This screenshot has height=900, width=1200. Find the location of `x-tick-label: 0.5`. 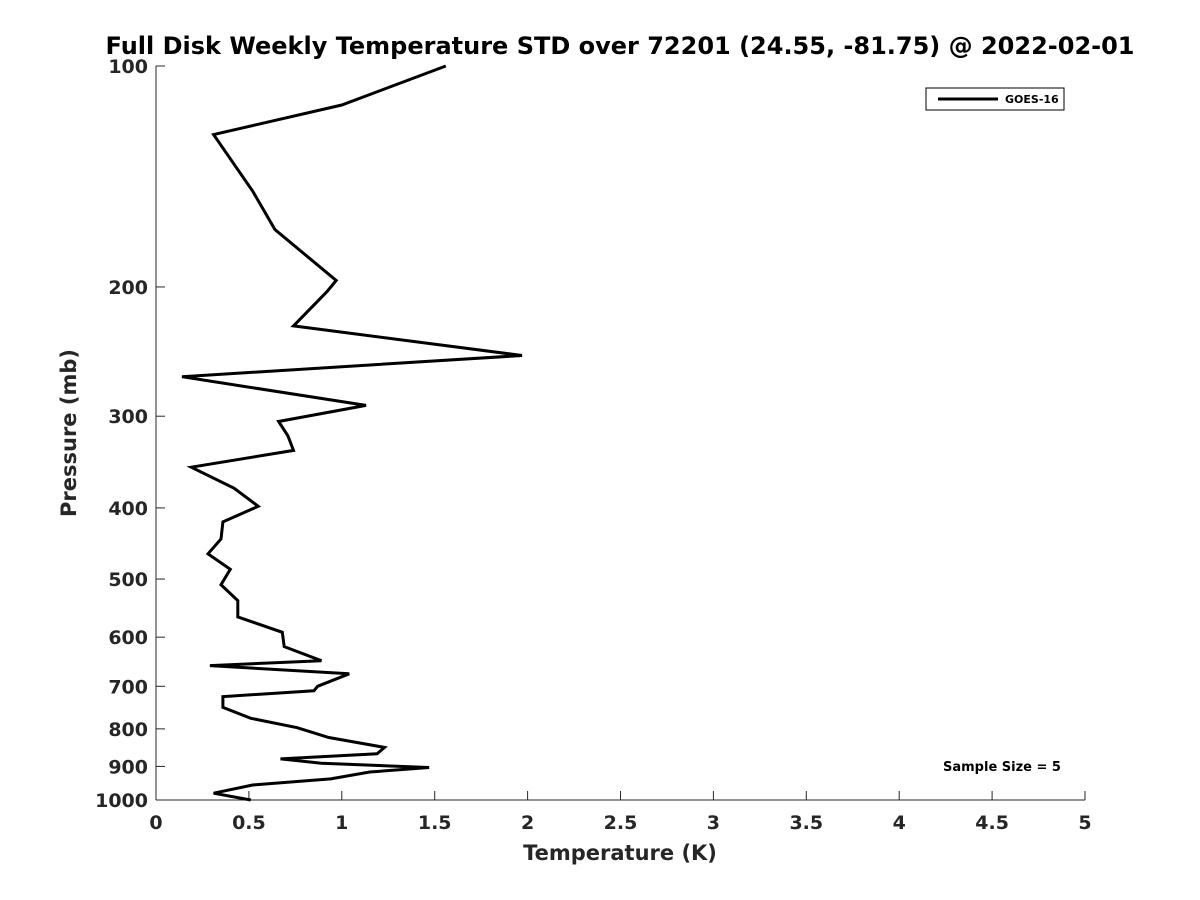

x-tick-label: 0.5 is located at coordinates (249, 823).